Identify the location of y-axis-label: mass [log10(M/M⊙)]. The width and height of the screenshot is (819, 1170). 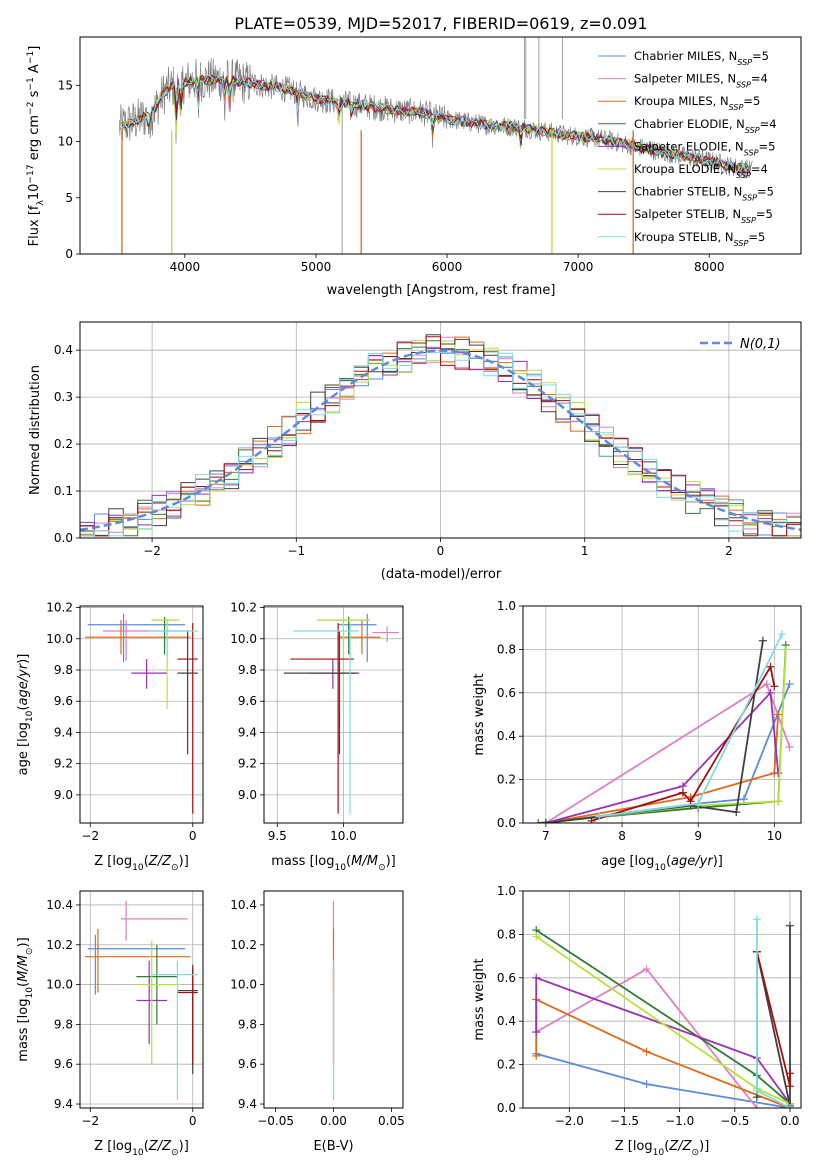
(25, 999).